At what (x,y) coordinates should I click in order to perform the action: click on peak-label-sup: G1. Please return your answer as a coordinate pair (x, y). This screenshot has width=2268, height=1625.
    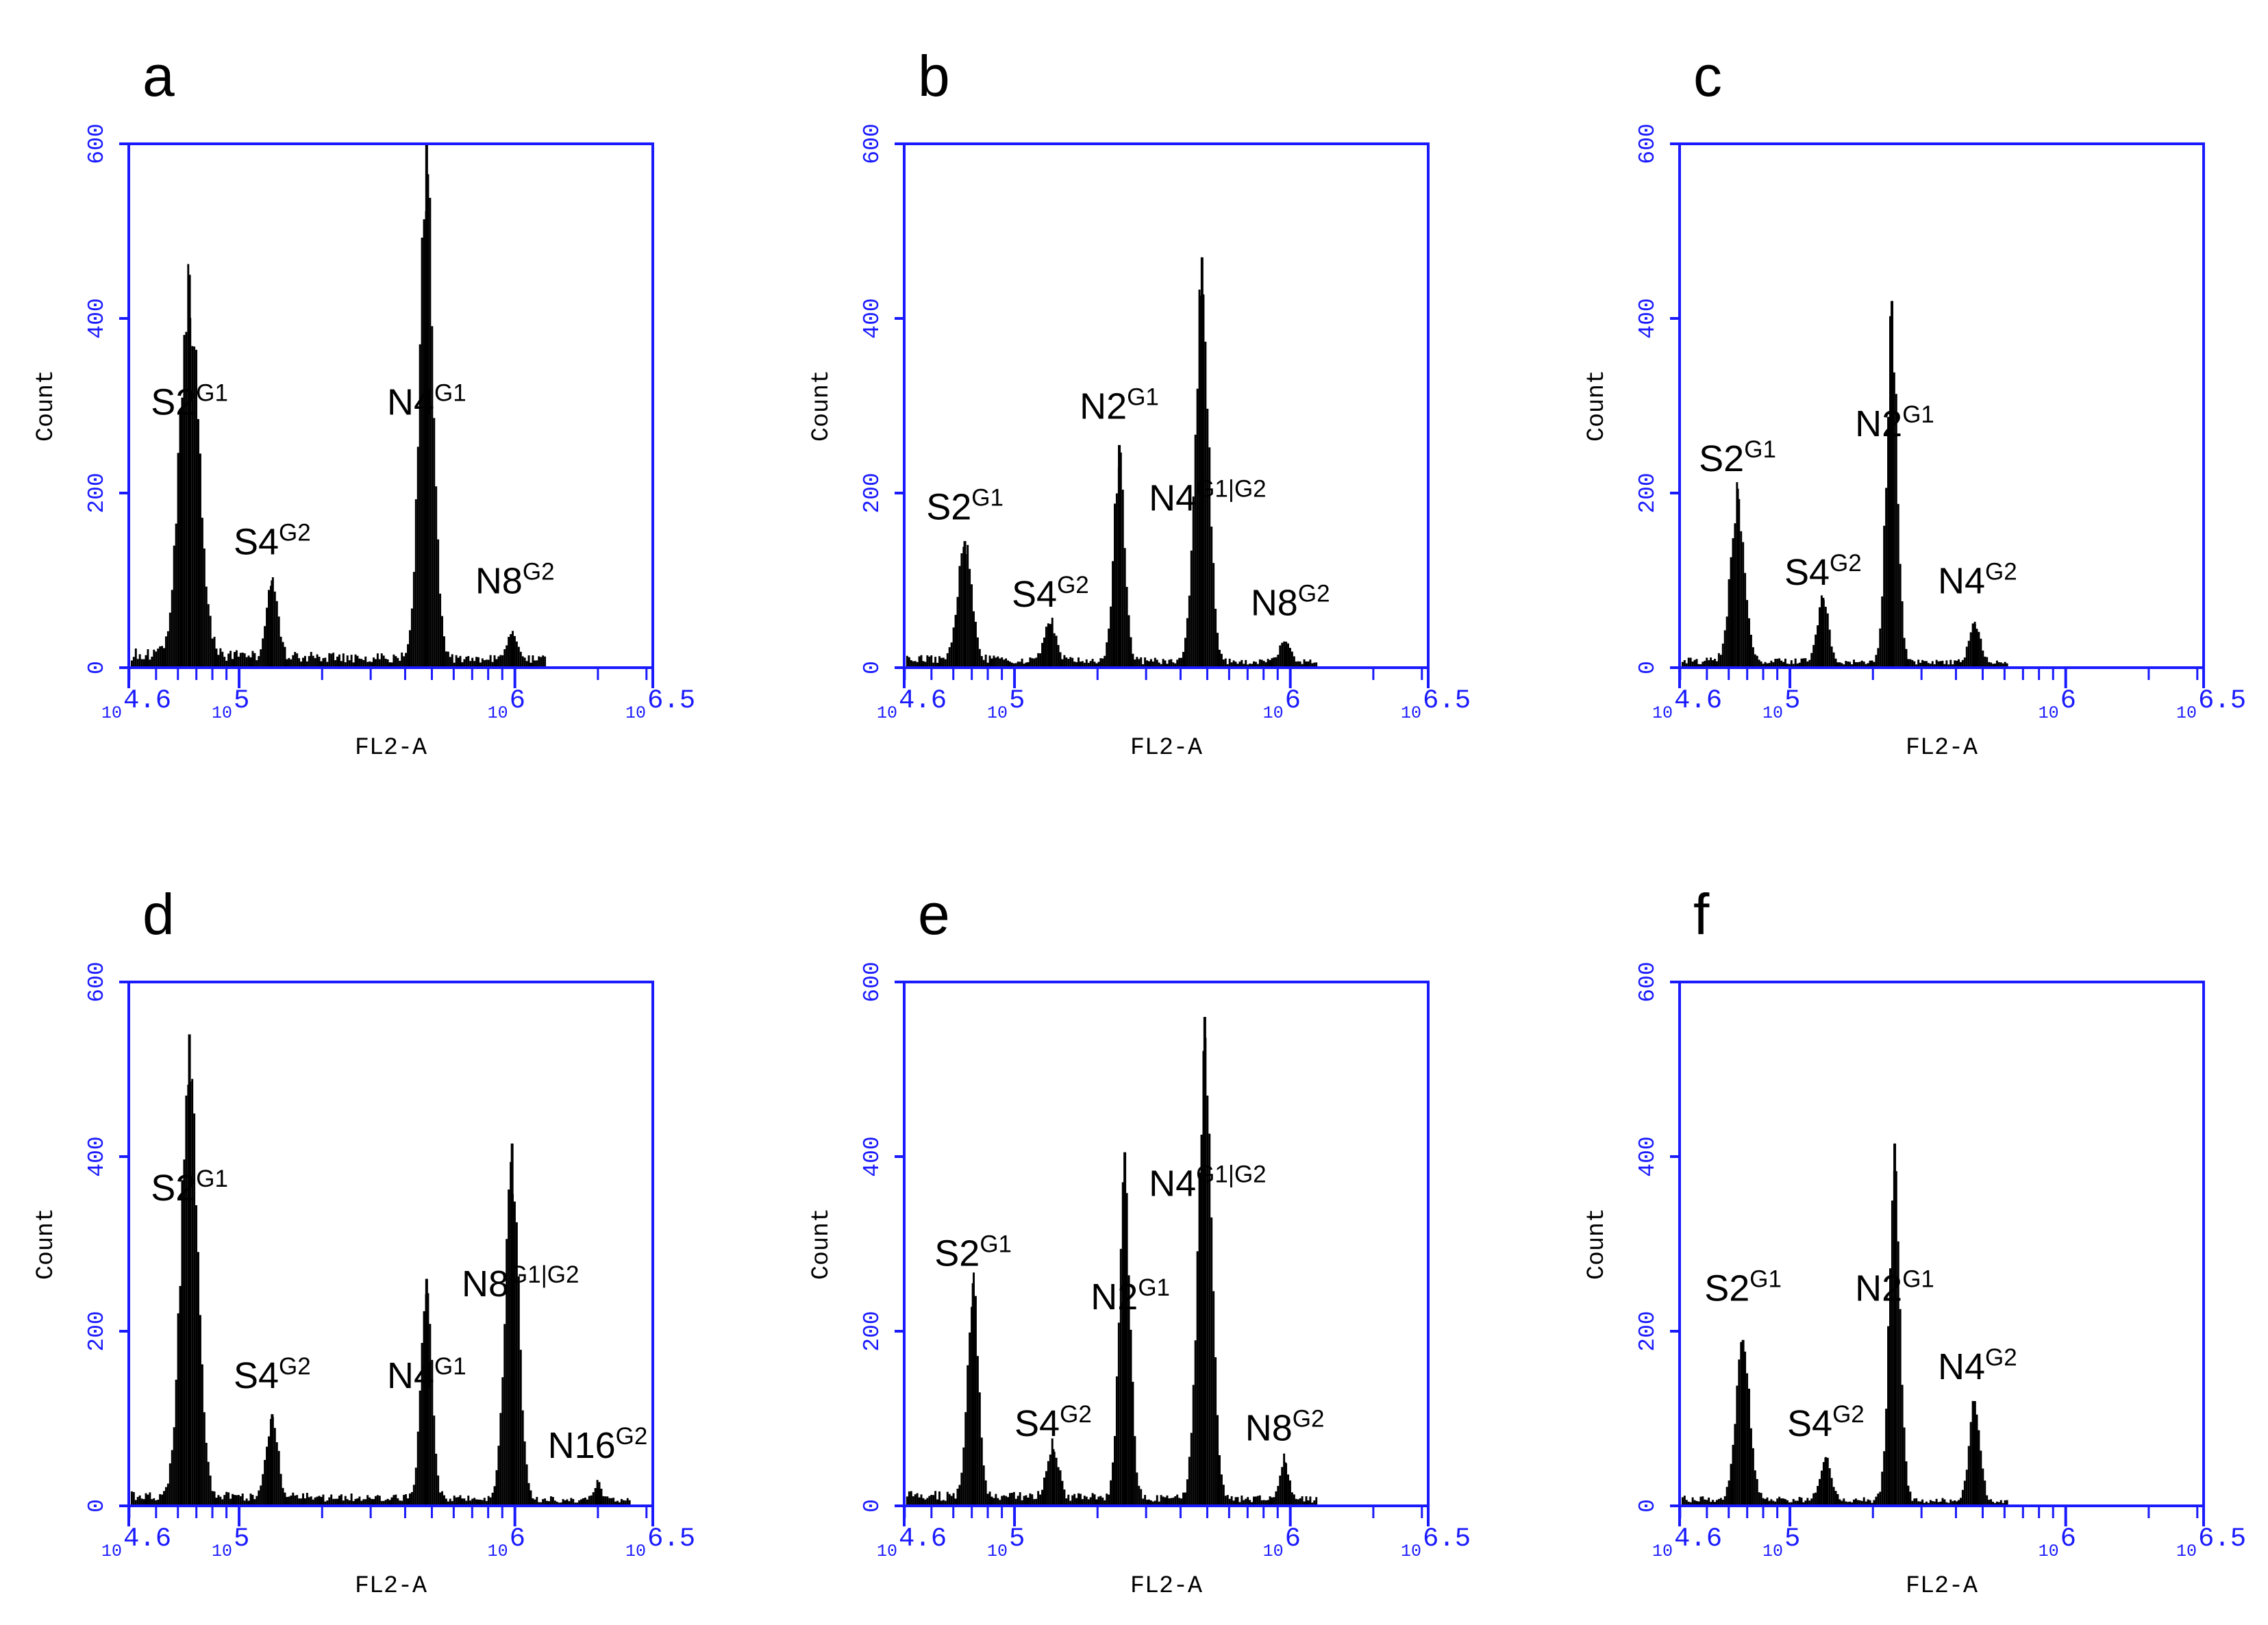
    Looking at the image, I should click on (987, 498).